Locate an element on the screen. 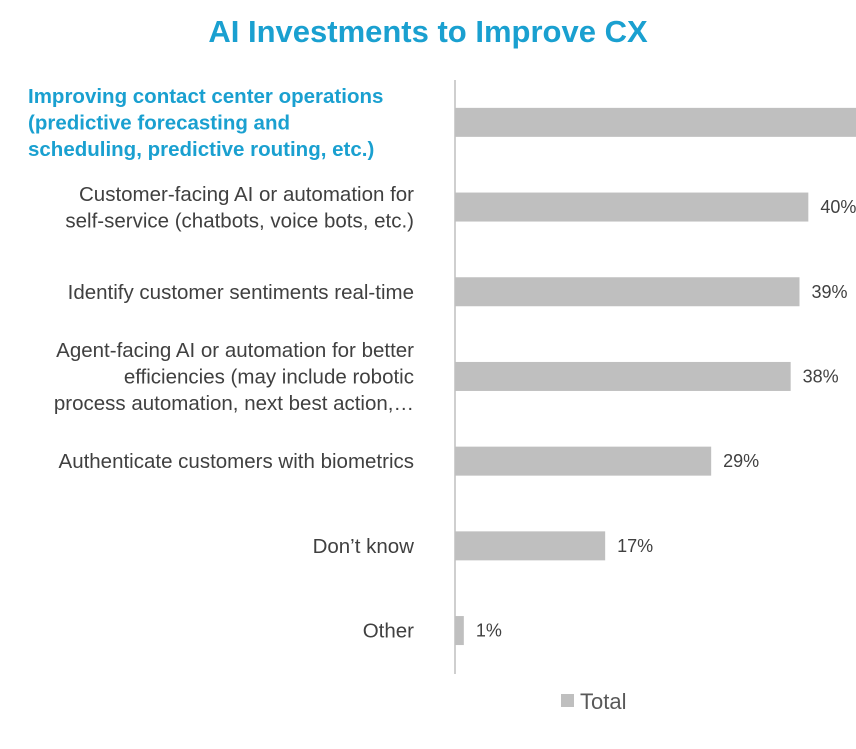 The image size is (856, 749). category-label-7: Other is located at coordinates (388, 631).